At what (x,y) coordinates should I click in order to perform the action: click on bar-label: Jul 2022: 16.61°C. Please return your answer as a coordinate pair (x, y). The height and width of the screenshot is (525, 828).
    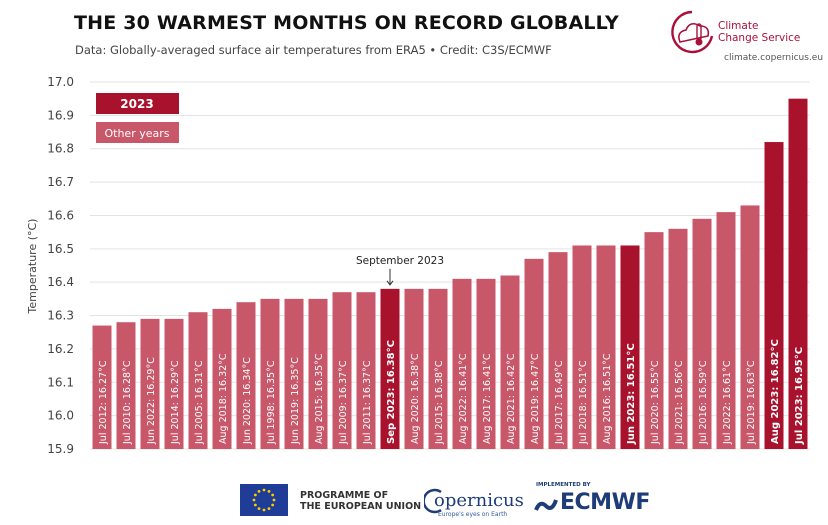
    Looking at the image, I should click on (727, 402).